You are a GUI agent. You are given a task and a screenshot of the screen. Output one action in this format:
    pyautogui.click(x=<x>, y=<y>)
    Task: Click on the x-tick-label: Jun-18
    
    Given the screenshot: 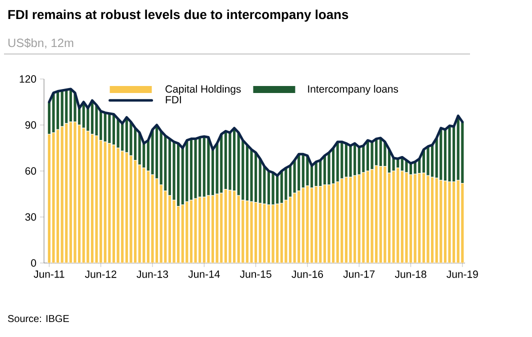 What is the action you would take?
    pyautogui.click(x=410, y=274)
    